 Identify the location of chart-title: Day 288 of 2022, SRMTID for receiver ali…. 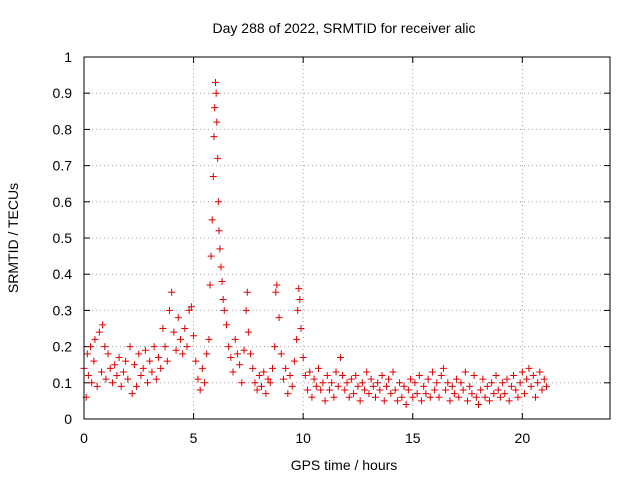
(344, 28).